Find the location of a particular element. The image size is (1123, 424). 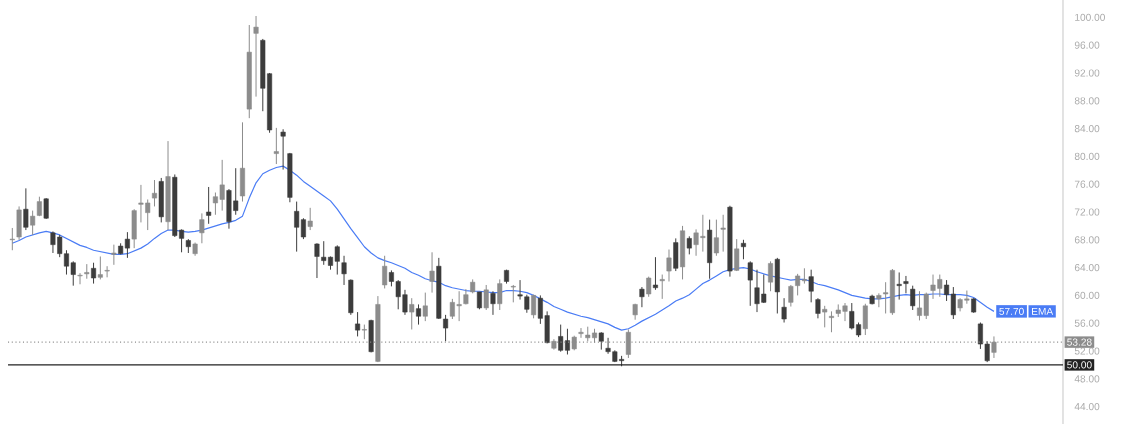

y-tick-label: 96.00 is located at coordinates (1087, 45).